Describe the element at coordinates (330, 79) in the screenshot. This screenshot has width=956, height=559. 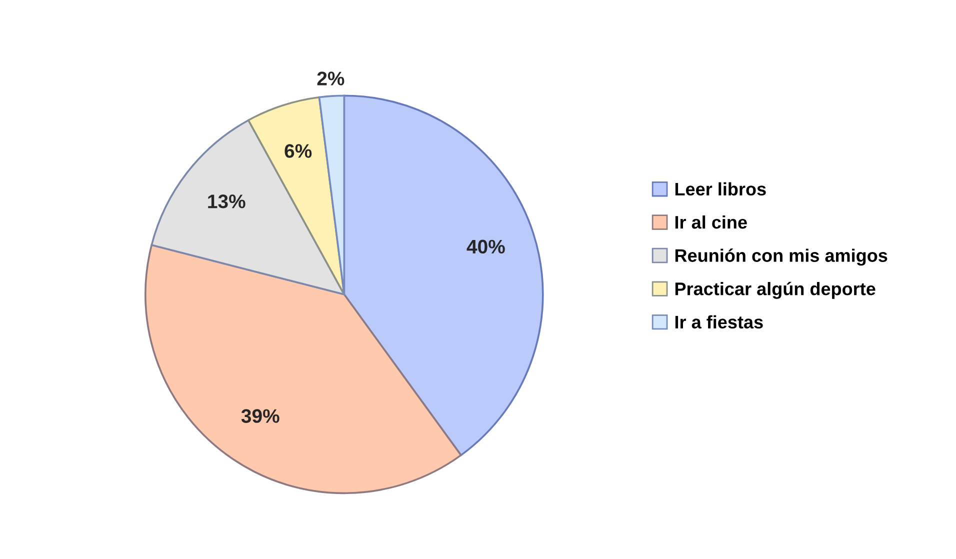
I see `data-label: 2%` at that location.